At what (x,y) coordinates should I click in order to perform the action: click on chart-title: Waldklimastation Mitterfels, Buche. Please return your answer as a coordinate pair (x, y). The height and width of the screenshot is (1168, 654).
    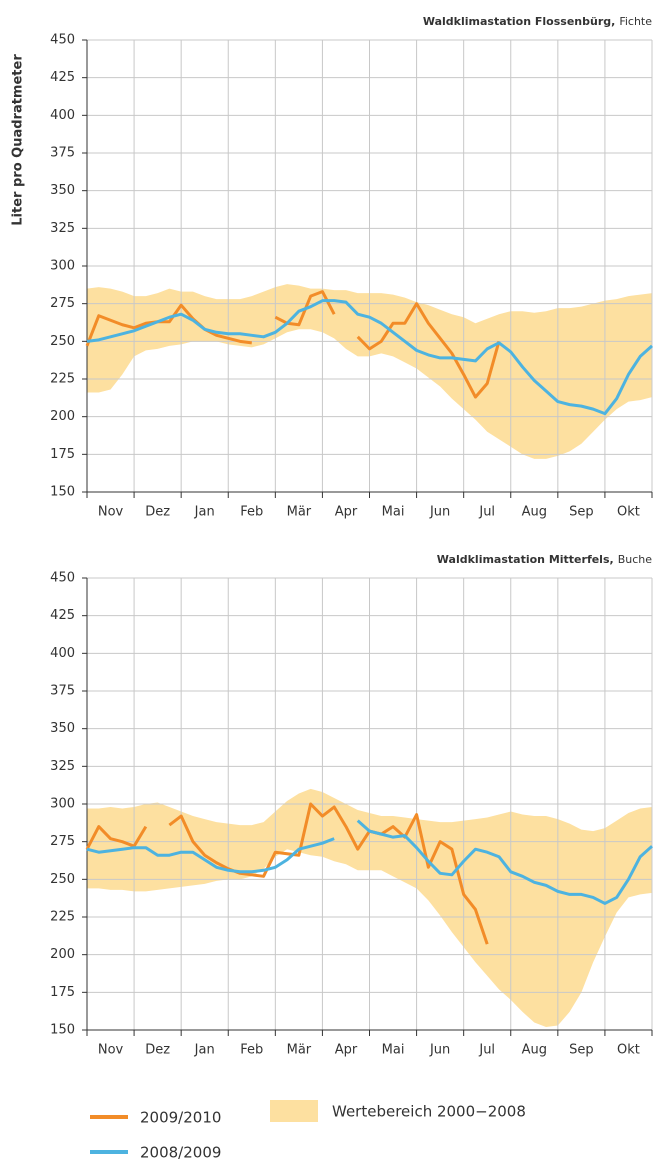
    Looking at the image, I should click on (544, 559).